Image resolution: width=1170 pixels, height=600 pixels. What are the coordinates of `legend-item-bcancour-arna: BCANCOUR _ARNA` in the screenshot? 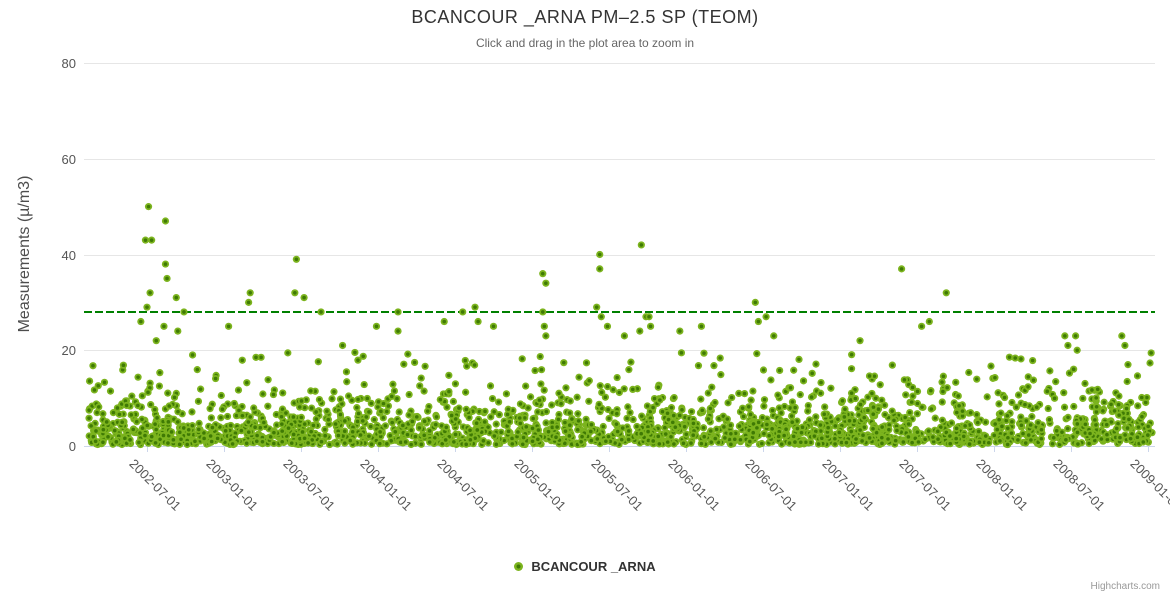 It's located at (585, 566).